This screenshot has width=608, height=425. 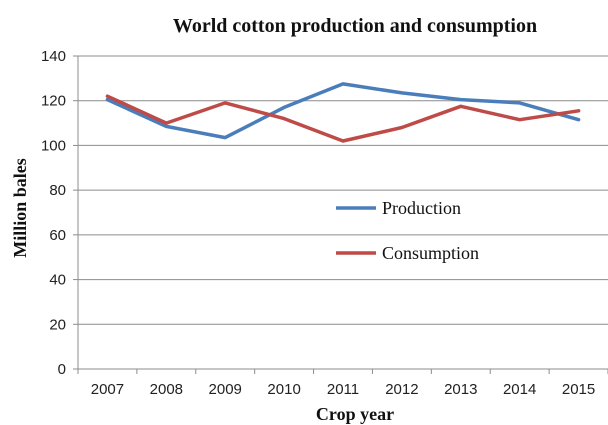 I want to click on x-tick-label: 2008, so click(x=166, y=389).